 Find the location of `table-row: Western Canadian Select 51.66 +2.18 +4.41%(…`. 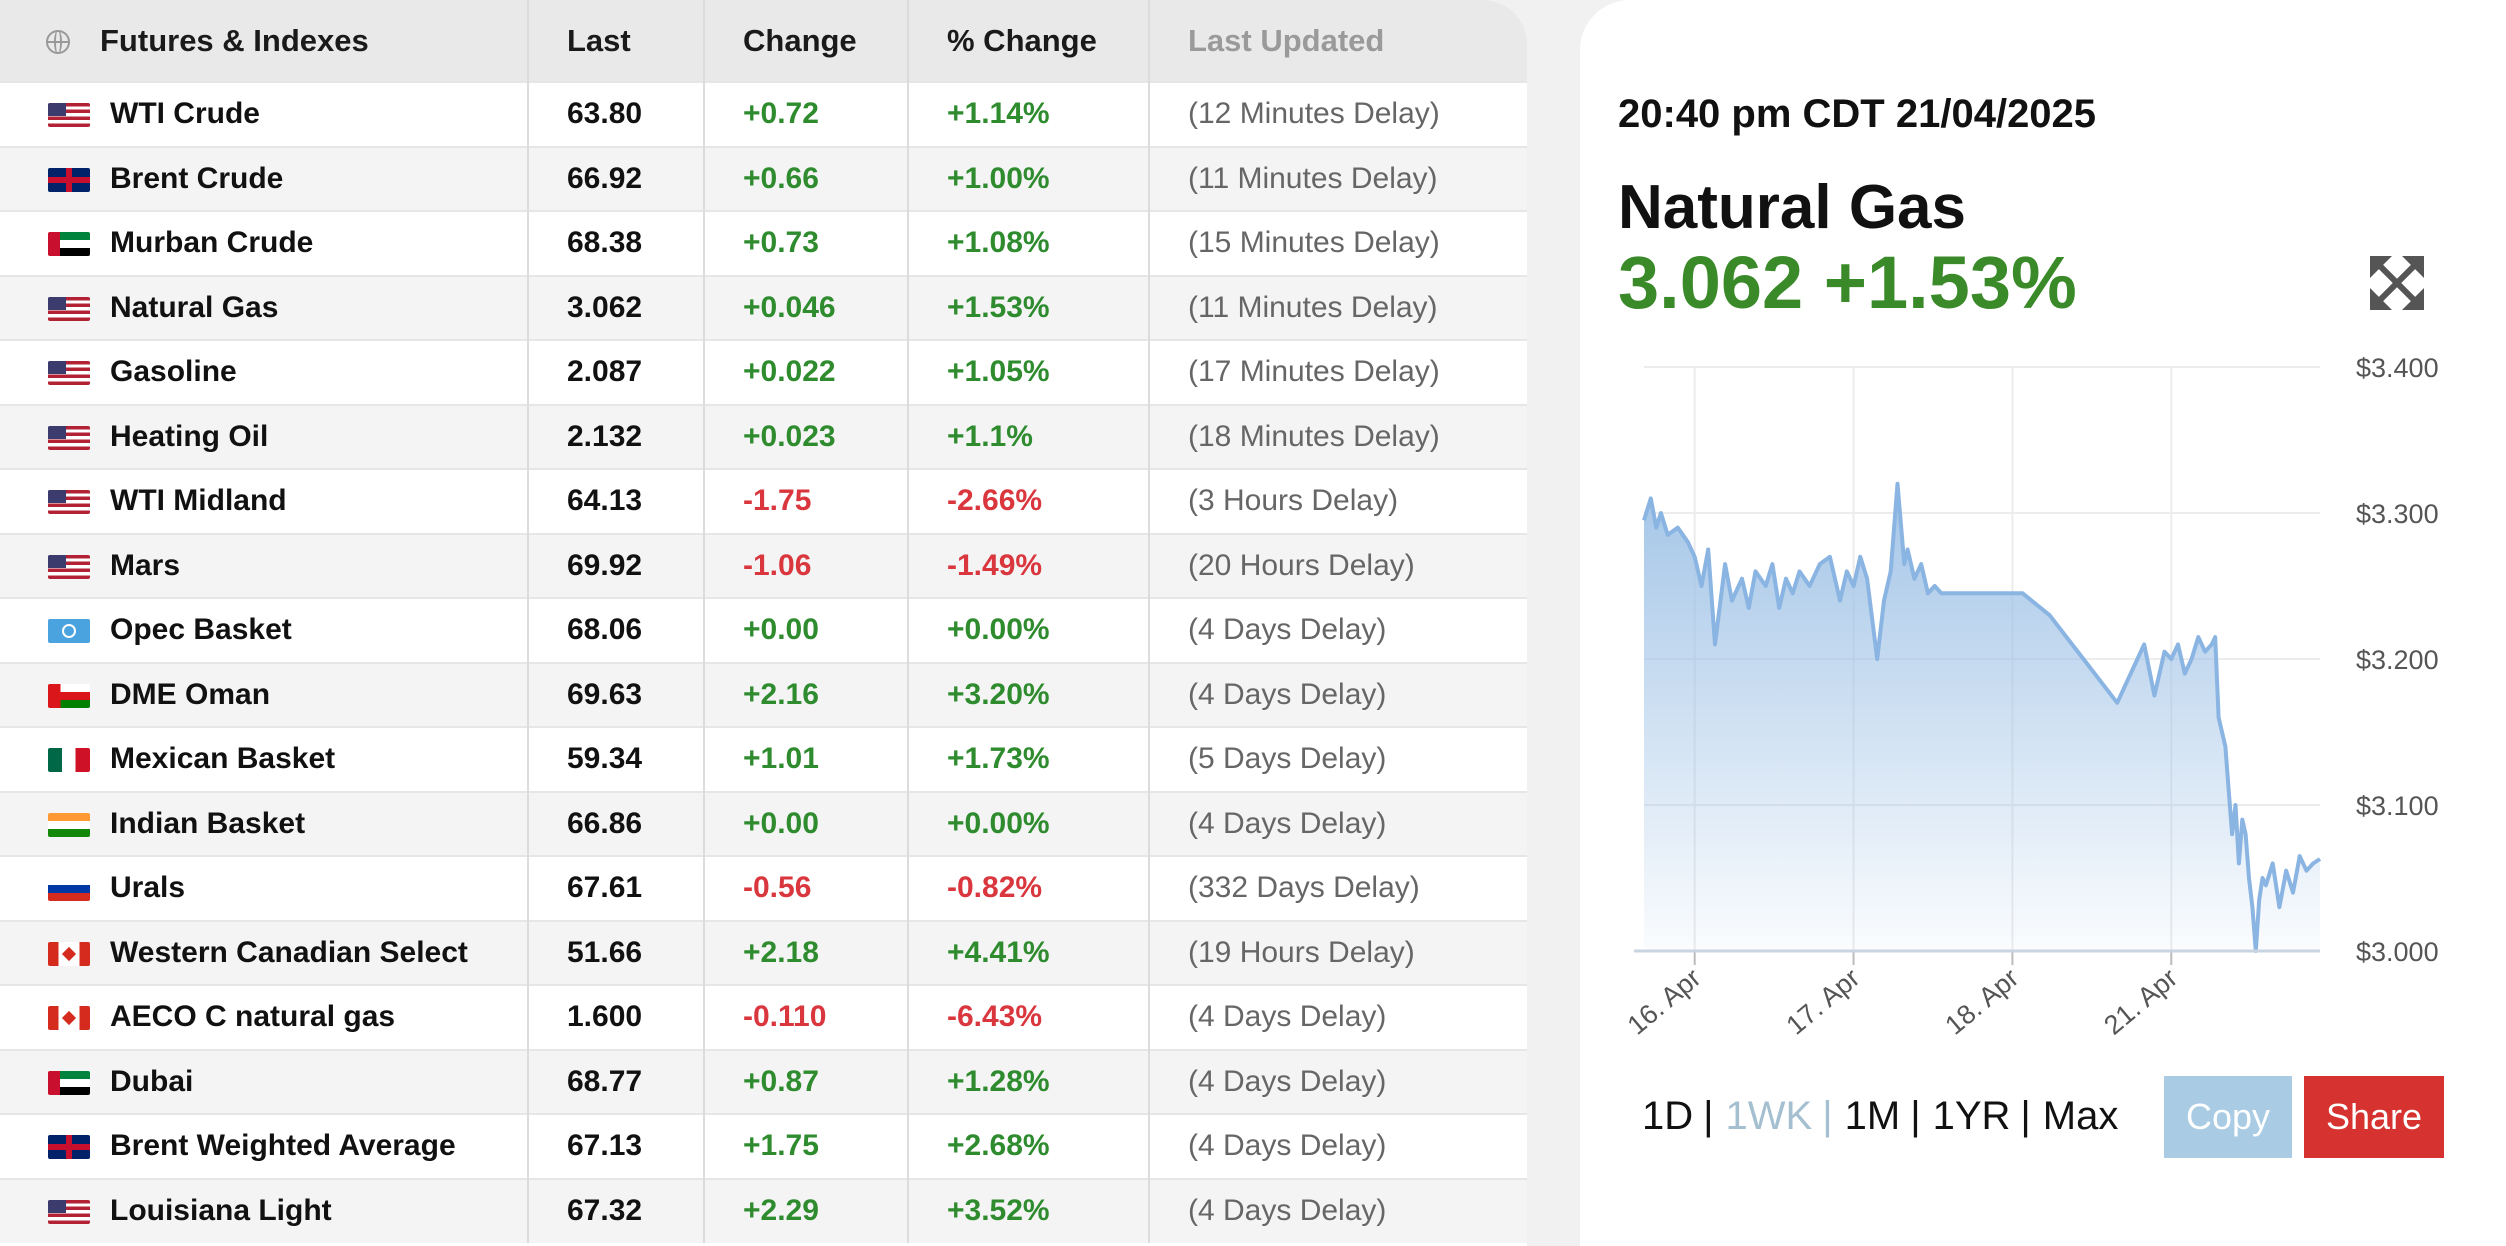

table-row: Western Canadian Select 51.66 +2.18 +4.41%(… is located at coordinates (763, 952).